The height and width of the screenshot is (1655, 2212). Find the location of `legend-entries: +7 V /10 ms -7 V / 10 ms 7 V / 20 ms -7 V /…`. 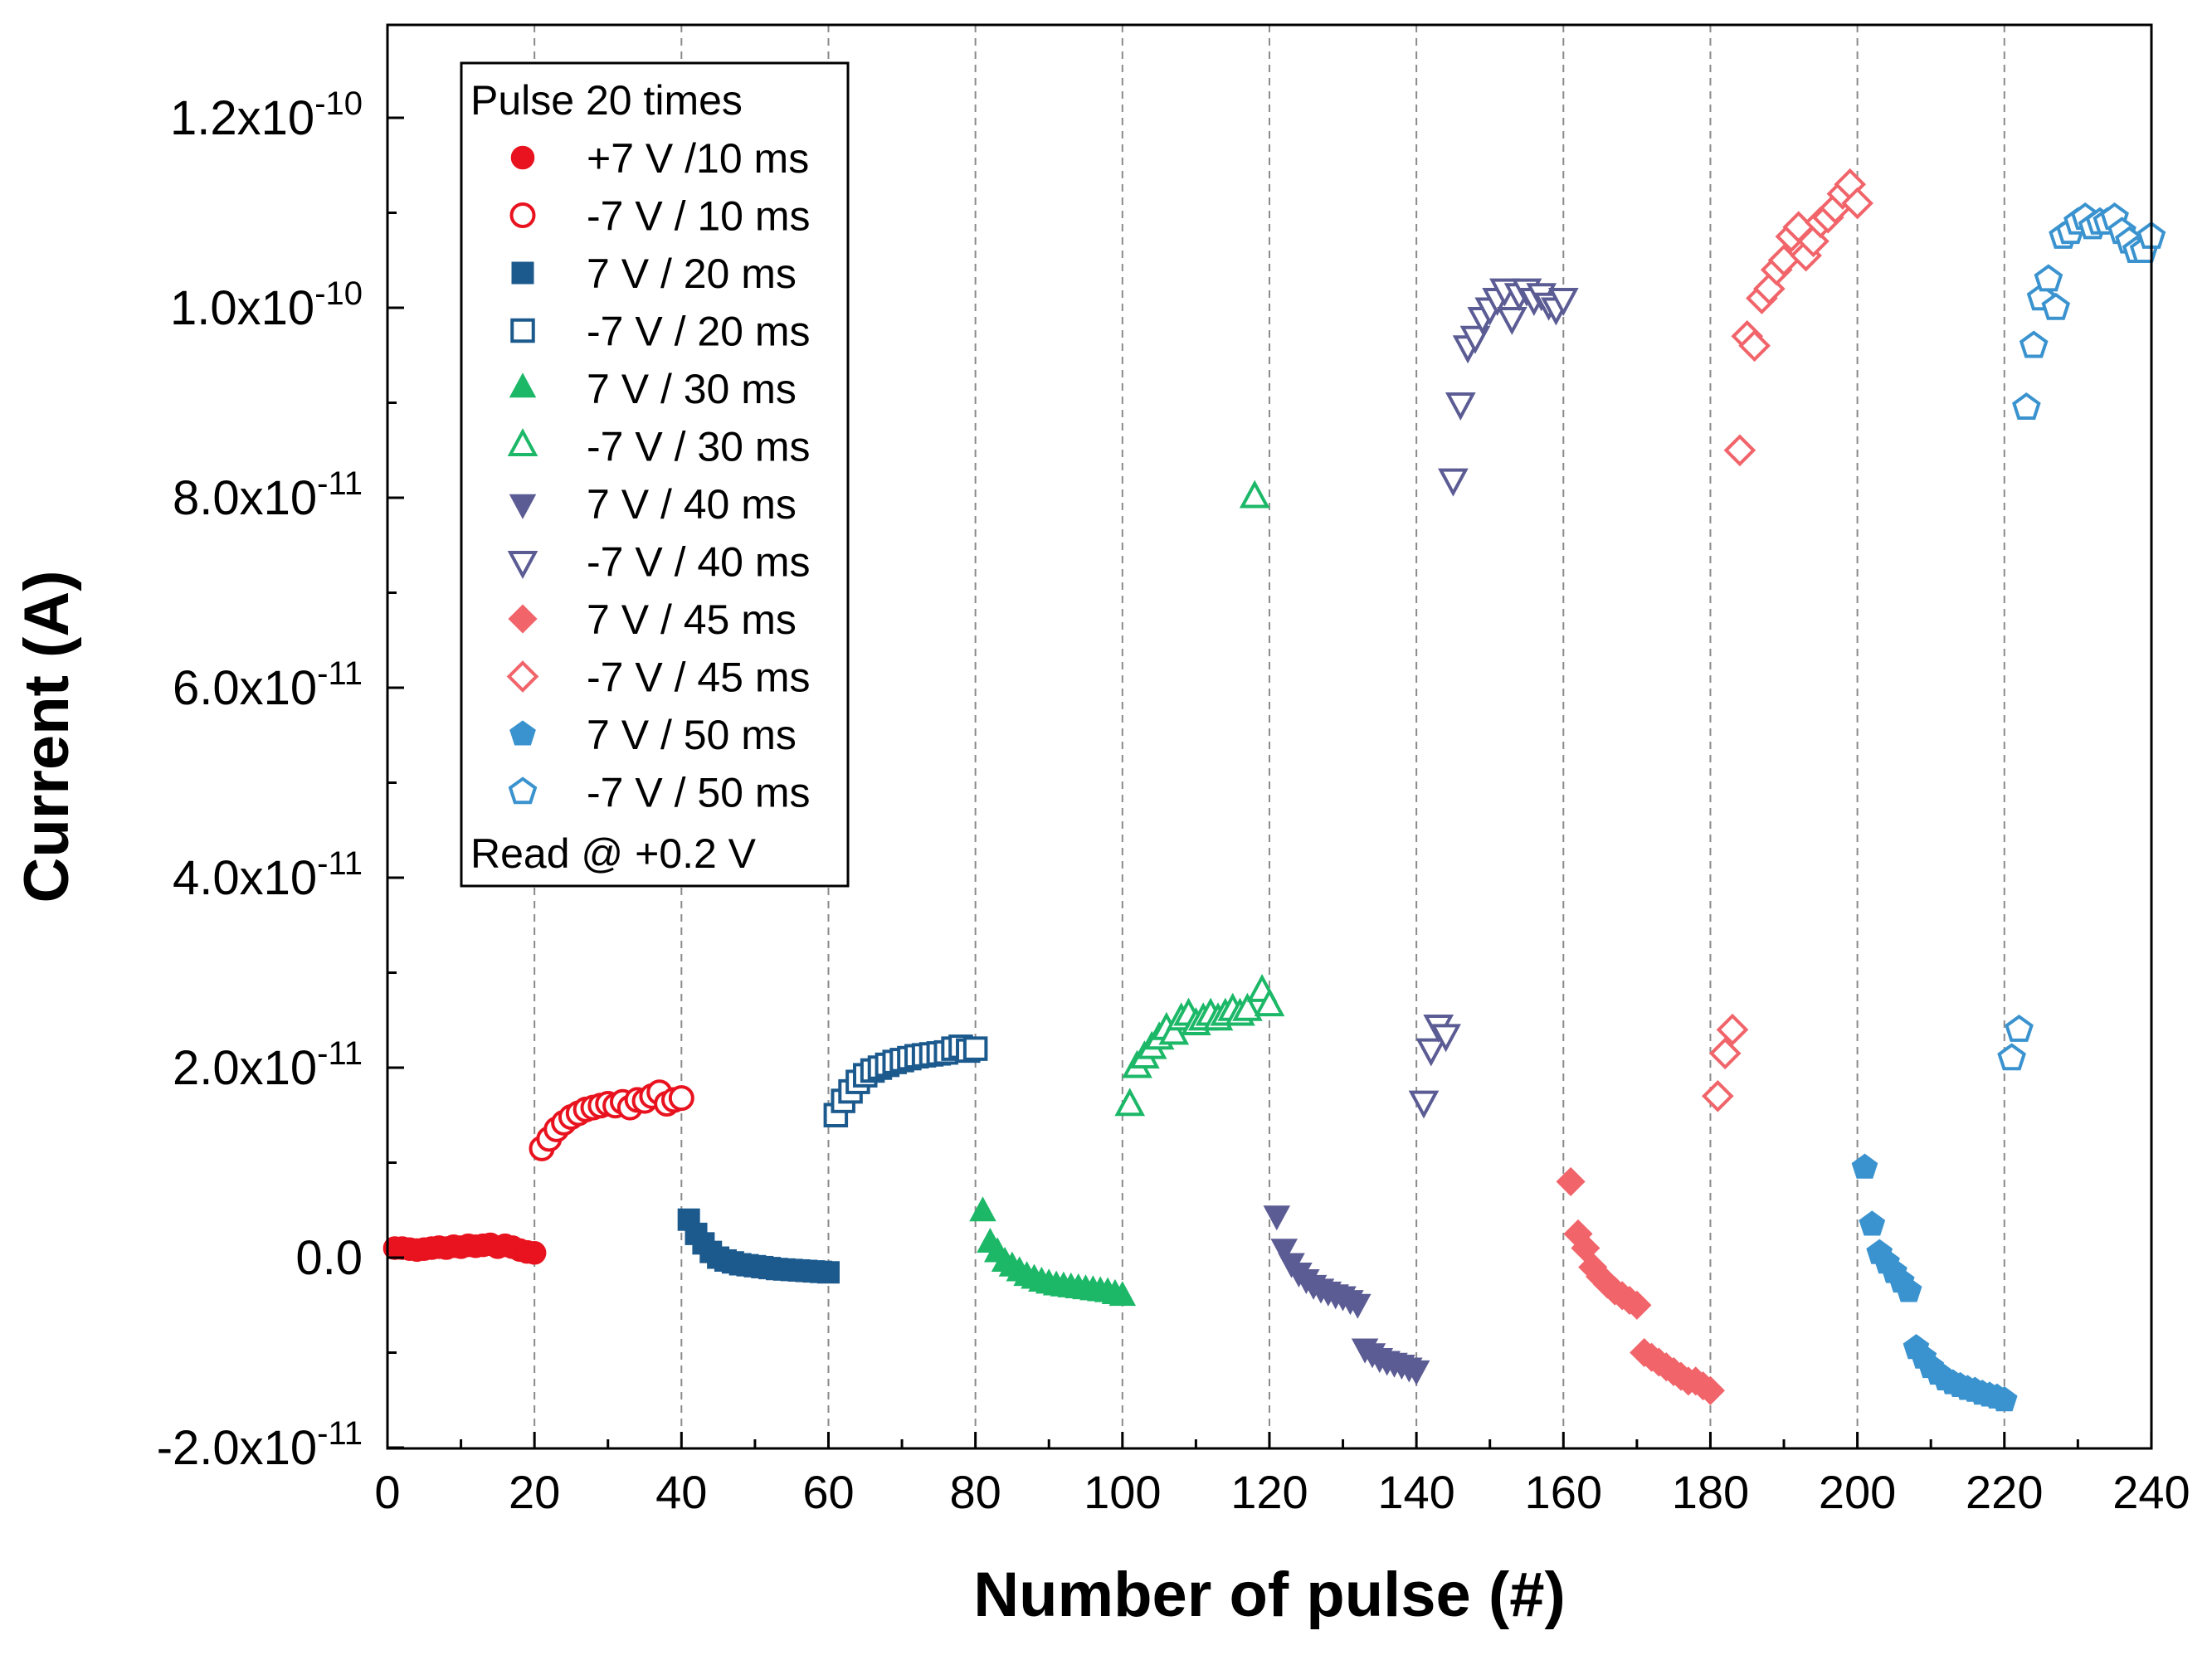

legend-entries: +7 V /10 ms -7 V / 10 ms 7 V / 20 ms -7 V /… is located at coordinates (658, 475).